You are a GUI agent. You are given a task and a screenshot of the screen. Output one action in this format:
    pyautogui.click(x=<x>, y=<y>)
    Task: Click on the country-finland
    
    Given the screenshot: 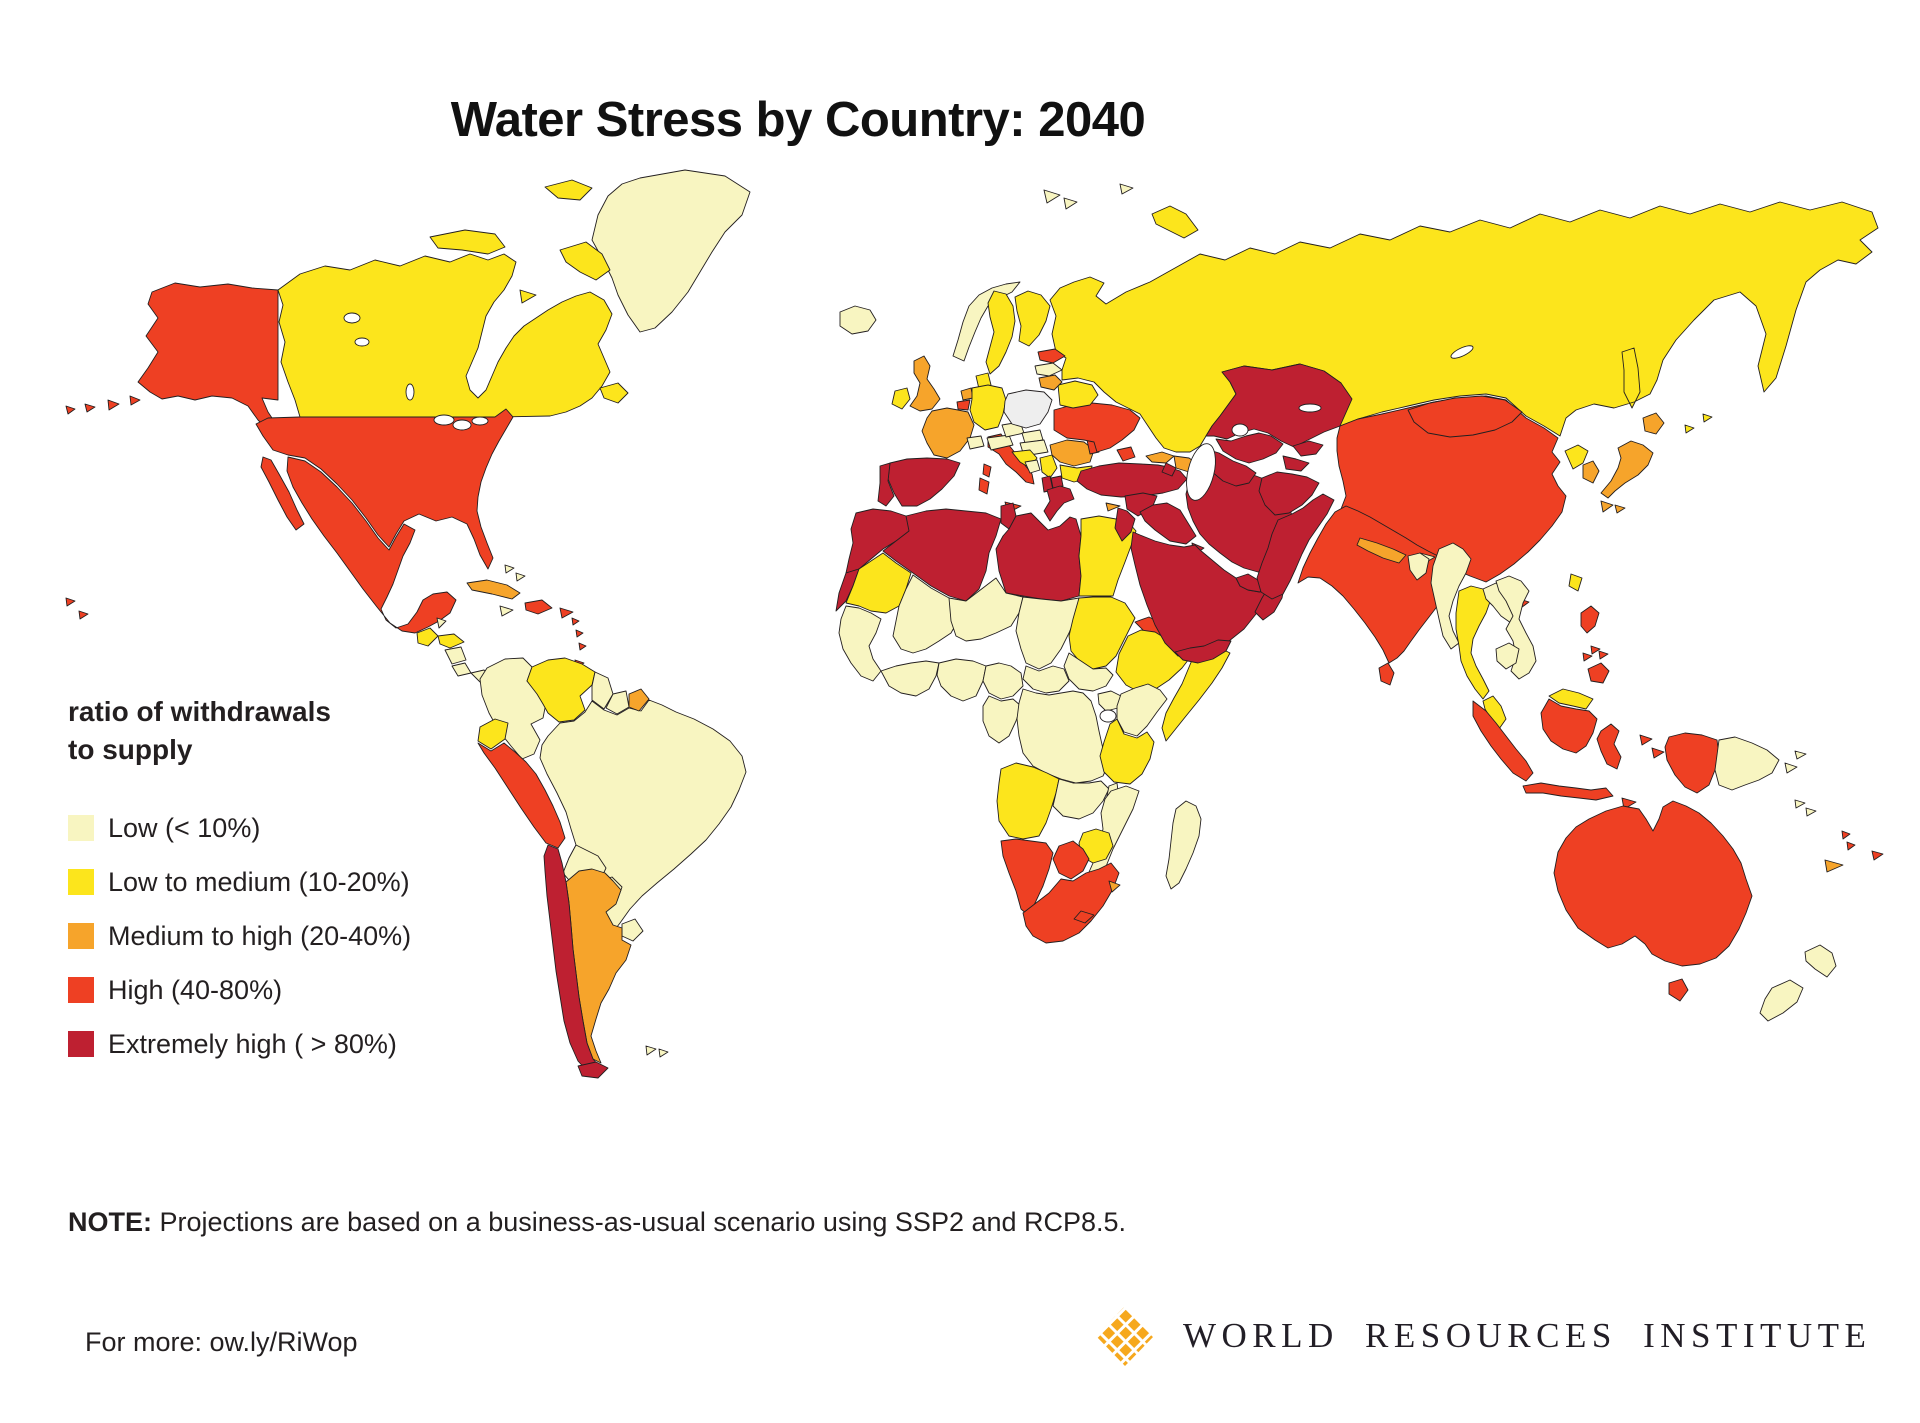 What is the action you would take?
    pyautogui.click(x=1032, y=318)
    